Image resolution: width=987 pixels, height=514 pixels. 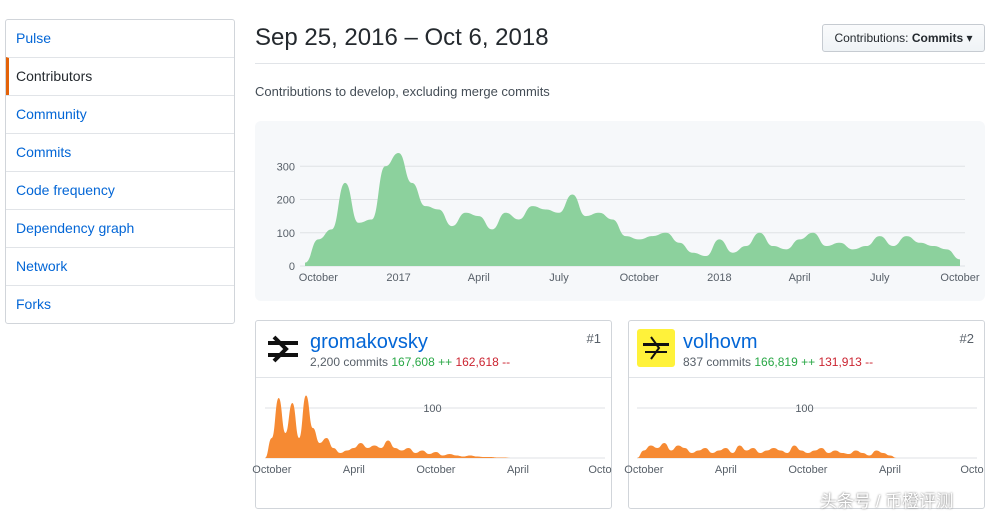 I want to click on sidebar-item: Pulse, so click(x=34, y=38).